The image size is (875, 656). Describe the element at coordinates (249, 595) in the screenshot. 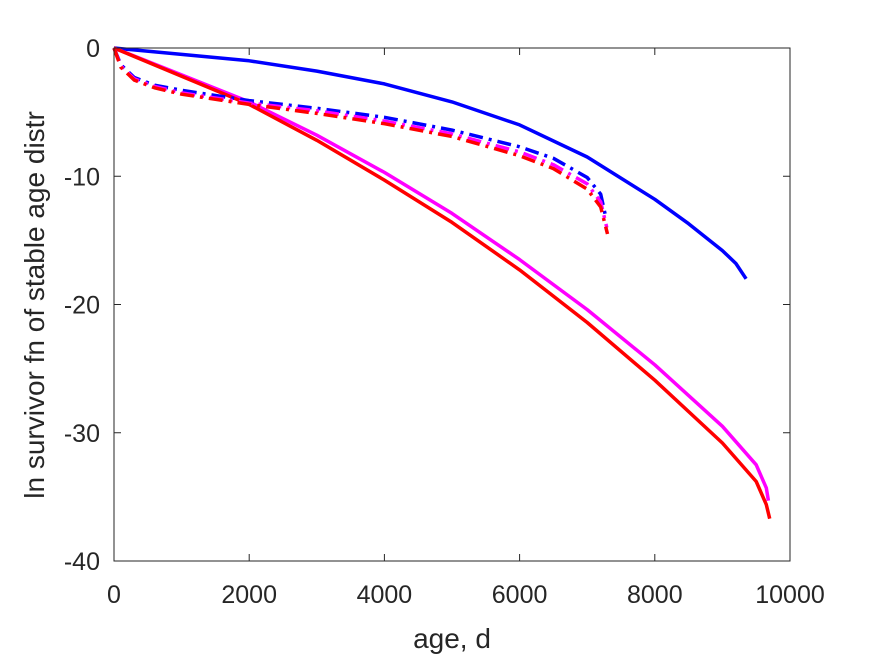

I see `x-tick-label: 2000` at that location.